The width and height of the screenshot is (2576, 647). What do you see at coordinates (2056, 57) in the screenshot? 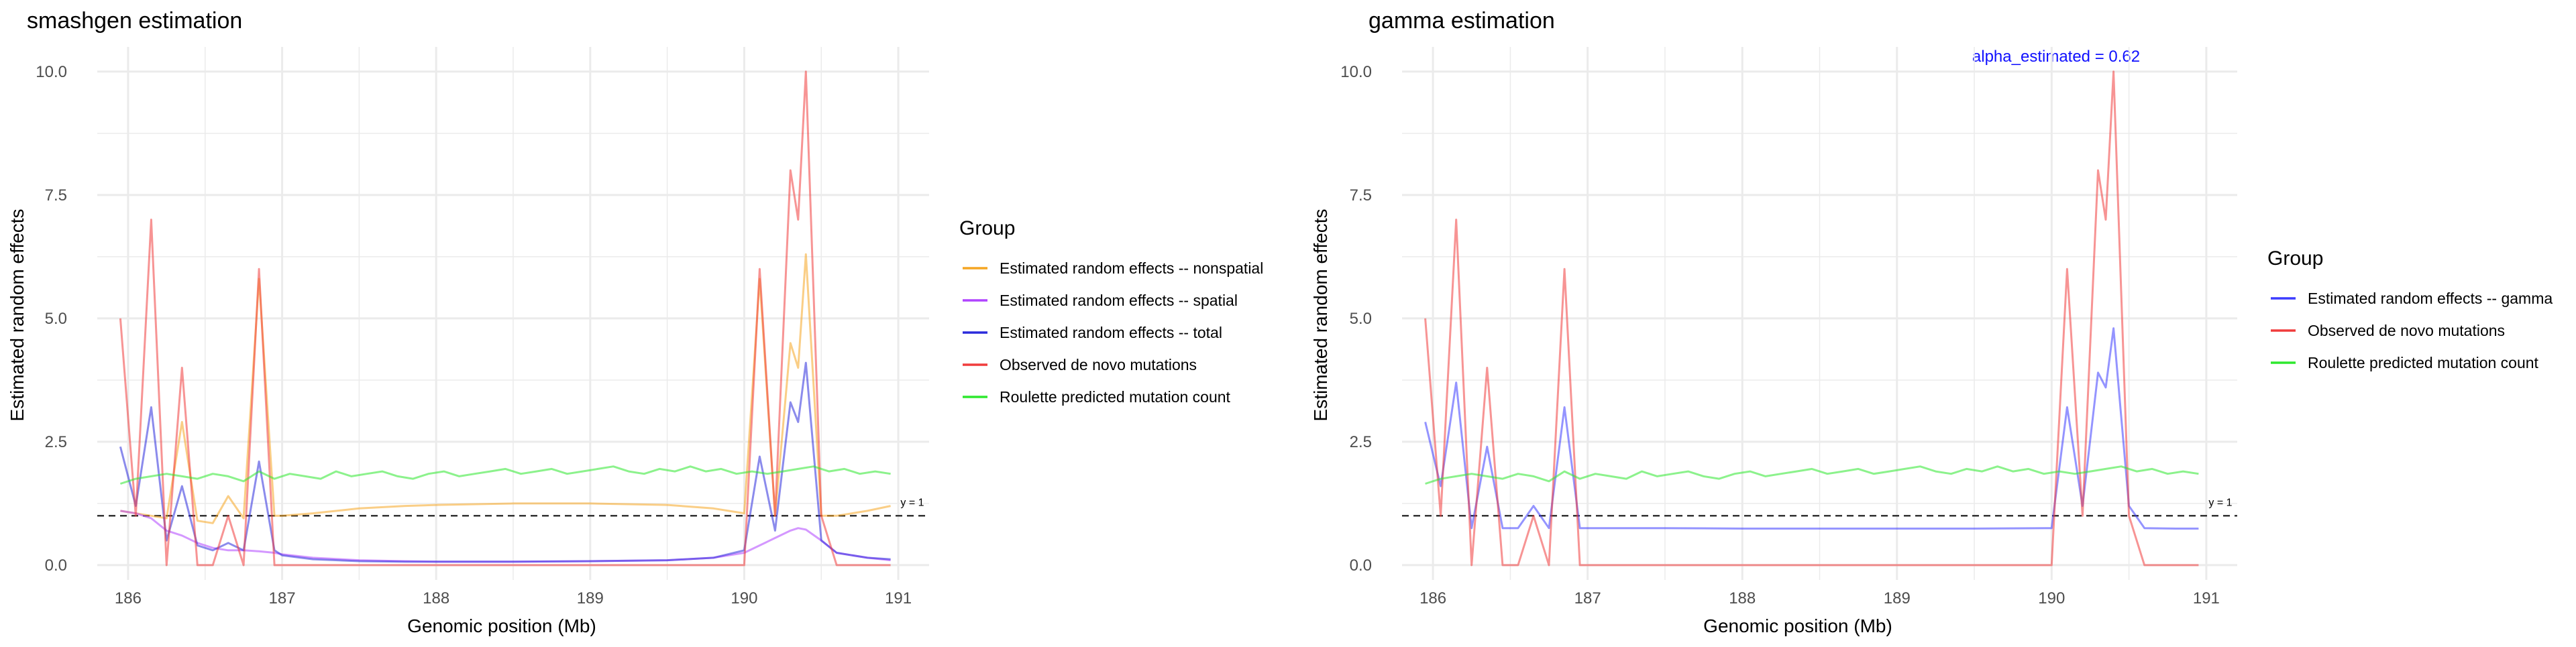
I see `annotation-text: alpha_estimated = 0.62` at bounding box center [2056, 57].